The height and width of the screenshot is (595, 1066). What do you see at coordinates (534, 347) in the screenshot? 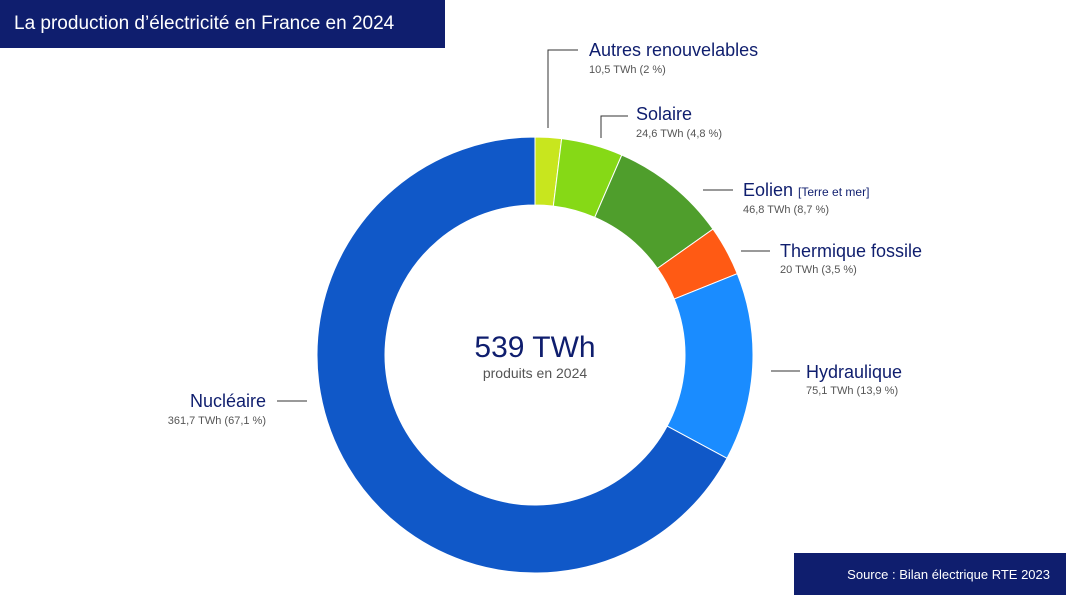
I see `center-total: 539 TWh` at bounding box center [534, 347].